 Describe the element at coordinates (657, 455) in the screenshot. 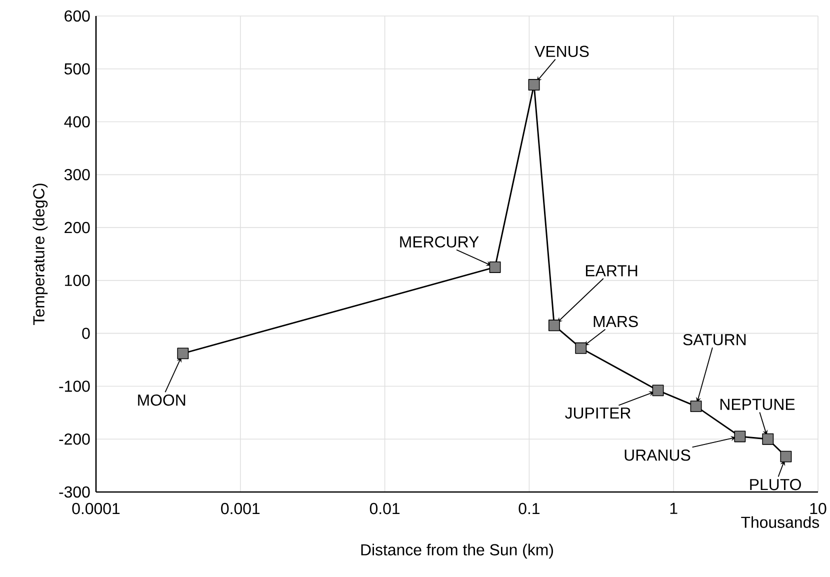

I see `annotation: URANUS` at that location.